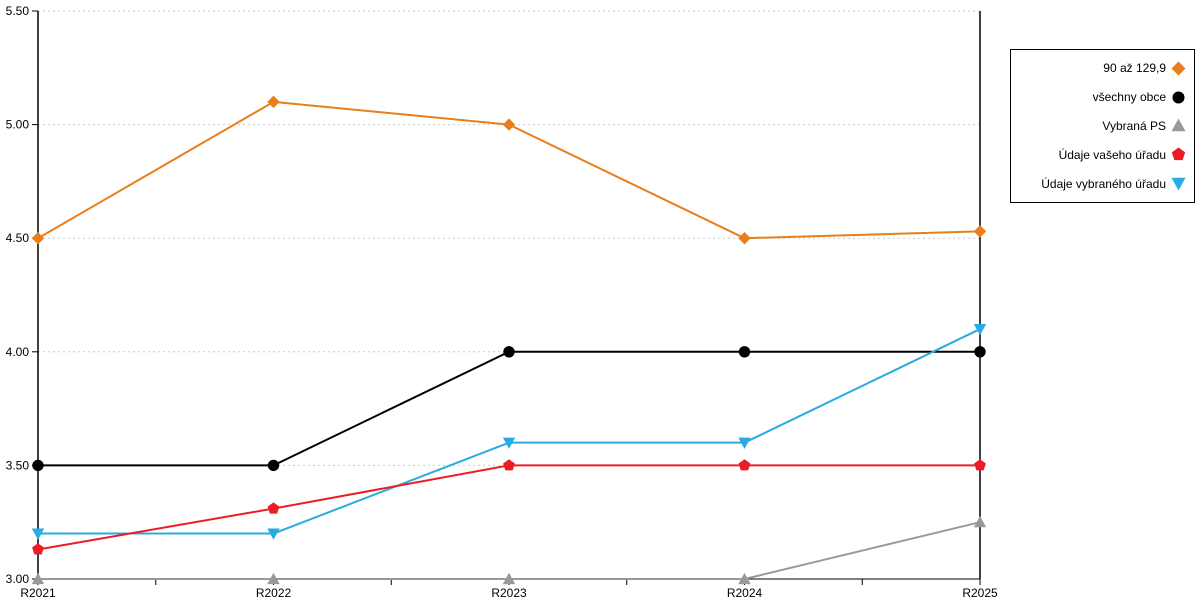 The height and width of the screenshot is (600, 1200). What do you see at coordinates (509, 593) in the screenshot?
I see `x-axis-label: R2023` at bounding box center [509, 593].